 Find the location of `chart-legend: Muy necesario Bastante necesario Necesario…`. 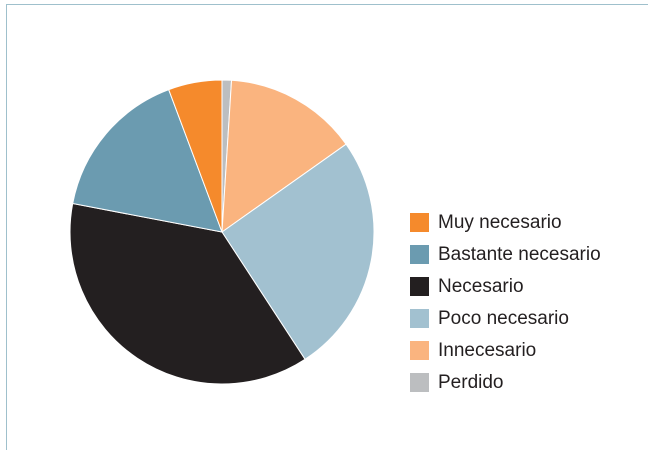

chart-legend: Muy necesario Bastante necesario Necesario… is located at coordinates (505, 302).